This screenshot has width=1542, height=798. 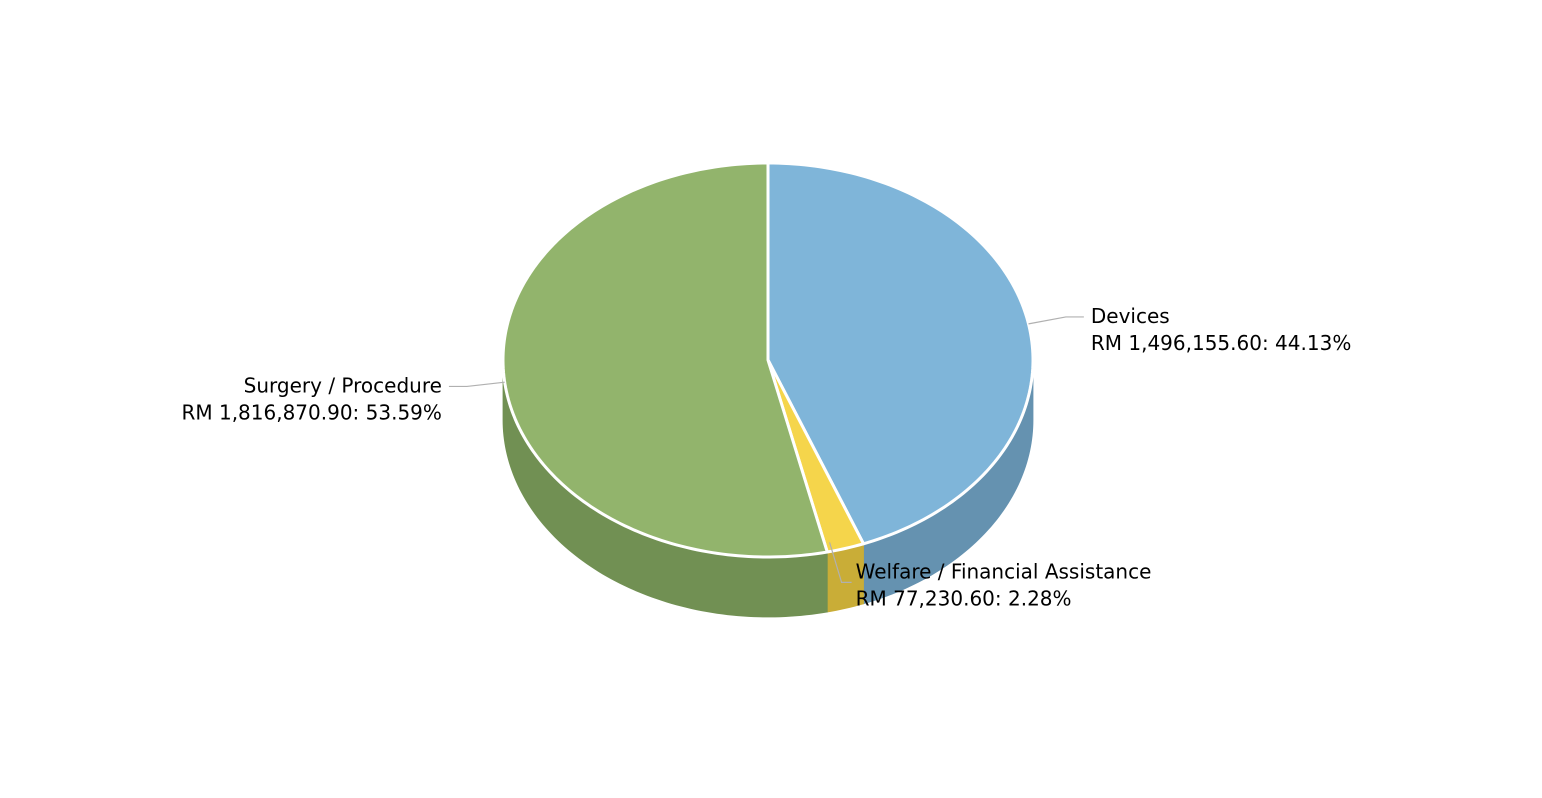 What do you see at coordinates (311, 412) in the screenshot?
I see `slice-label-value-surgery-procedure: RM 1,816,870.90: 53.59%` at bounding box center [311, 412].